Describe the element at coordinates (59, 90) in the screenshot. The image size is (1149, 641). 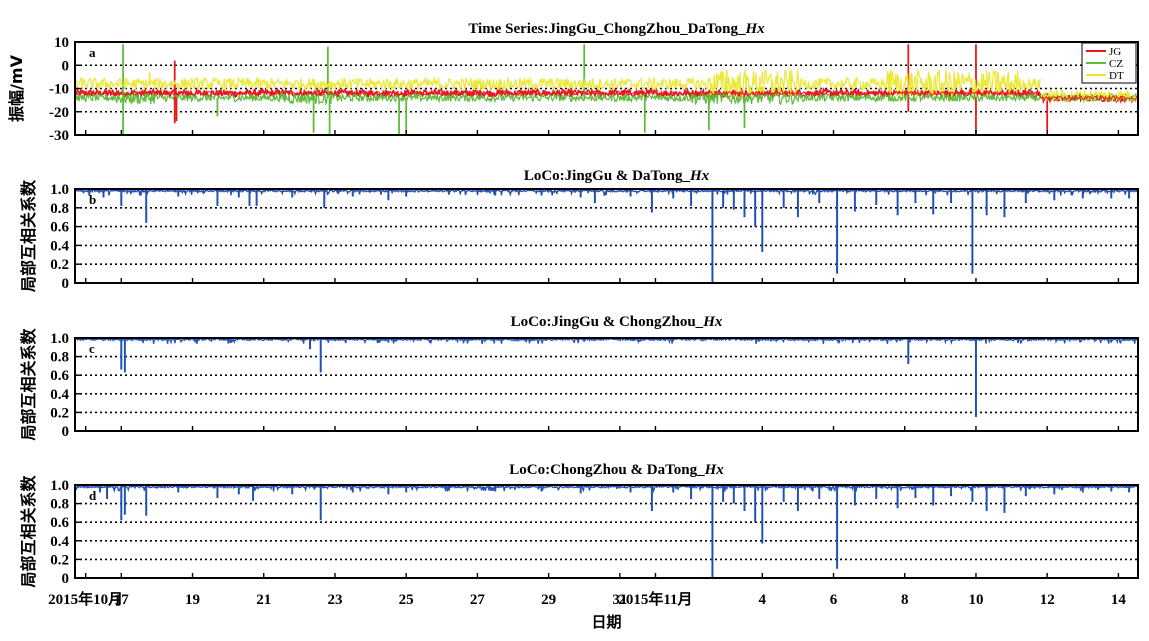
I see `ytick-label: -10` at that location.